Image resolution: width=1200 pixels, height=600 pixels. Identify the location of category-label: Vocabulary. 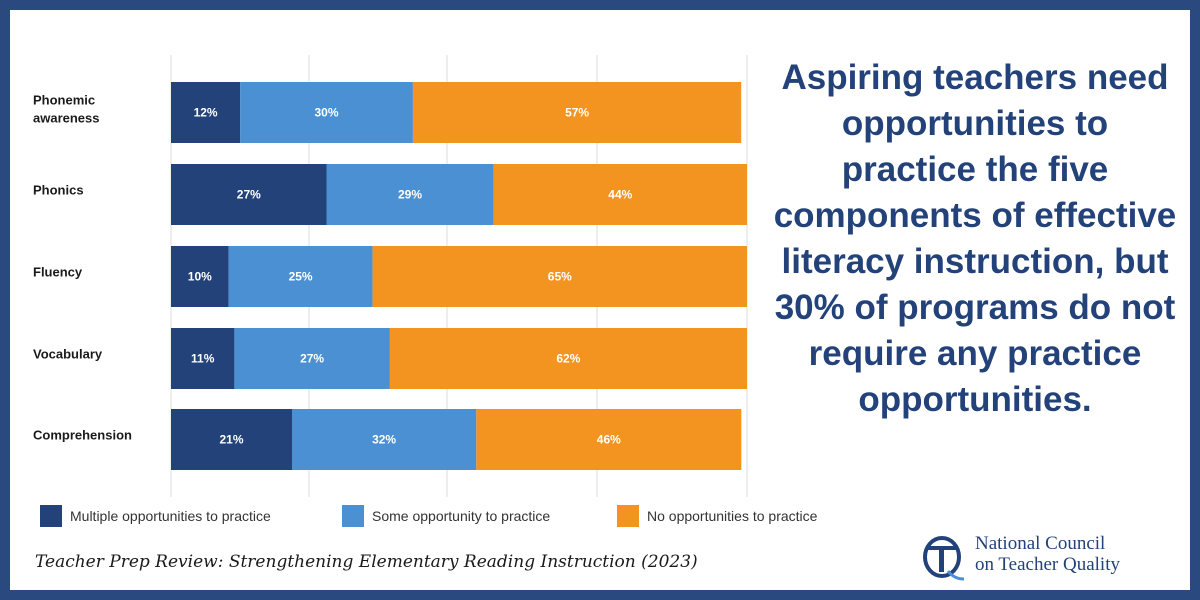
(68, 354).